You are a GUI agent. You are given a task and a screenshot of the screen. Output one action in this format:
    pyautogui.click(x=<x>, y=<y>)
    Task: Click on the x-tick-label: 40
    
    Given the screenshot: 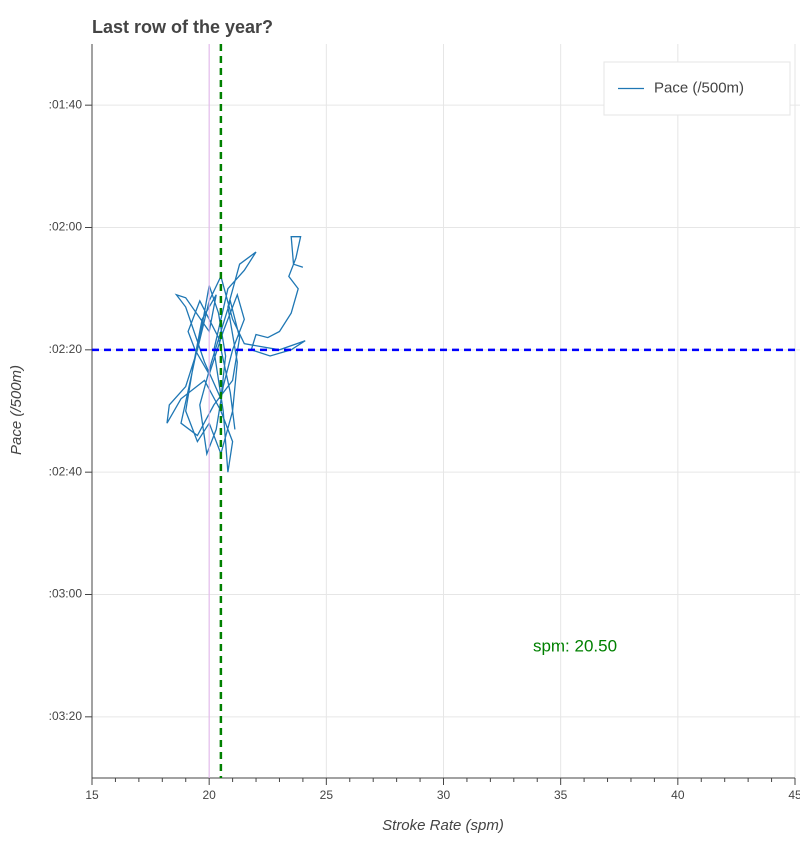 What is the action you would take?
    pyautogui.click(x=678, y=795)
    